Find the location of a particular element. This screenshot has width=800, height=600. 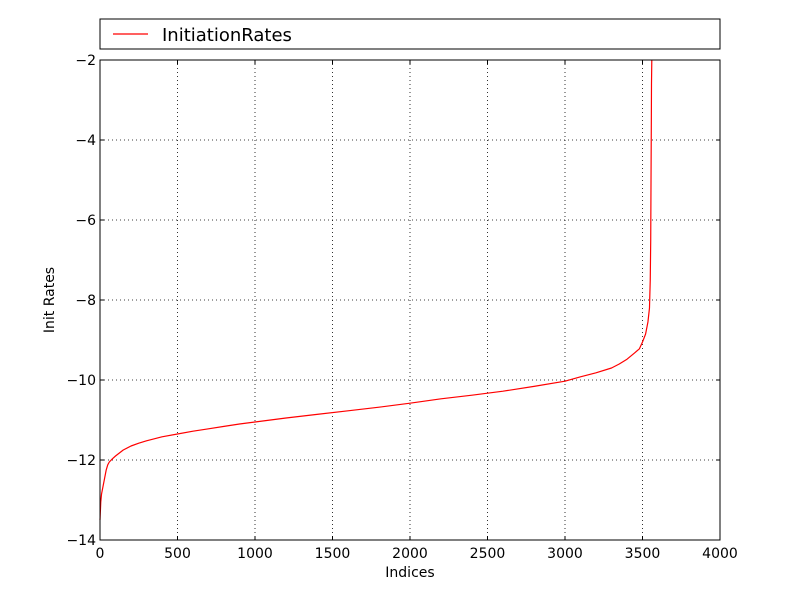

legend: InitiationRates is located at coordinates (410, 34).